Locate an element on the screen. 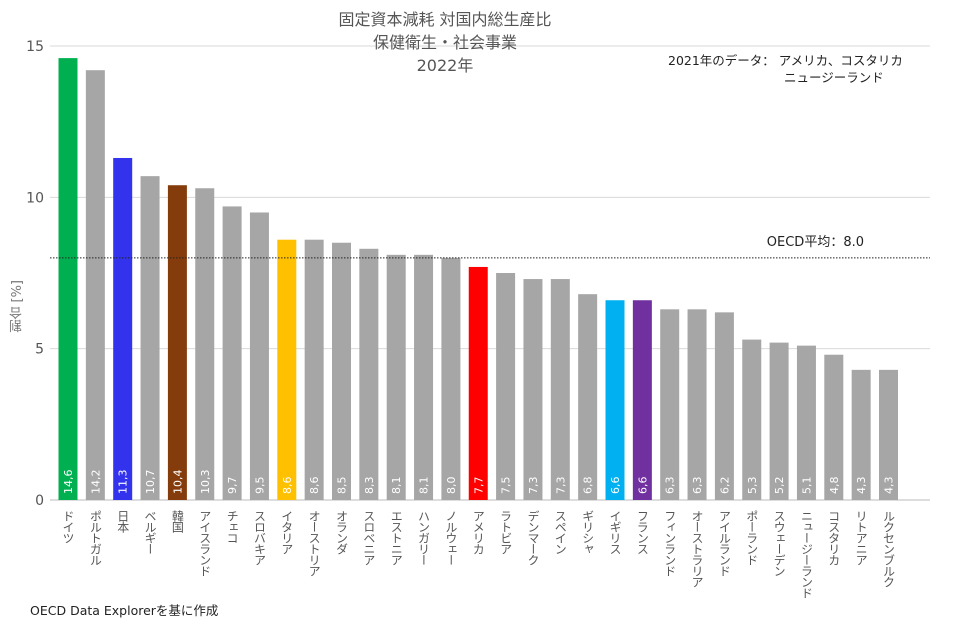 This screenshot has width=975, height=636. x-tick-label: チェコ is located at coordinates (232, 526).